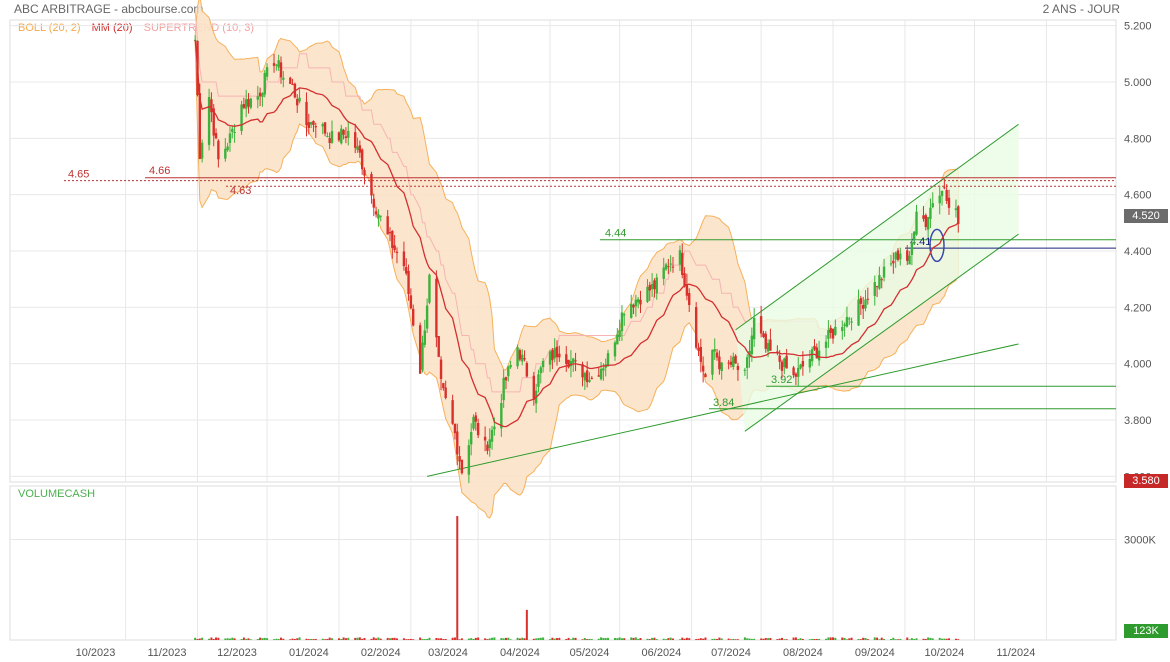  Describe the element at coordinates (1081, 9) in the screenshot. I see `period-label: 2 ANS - JOUR` at that location.